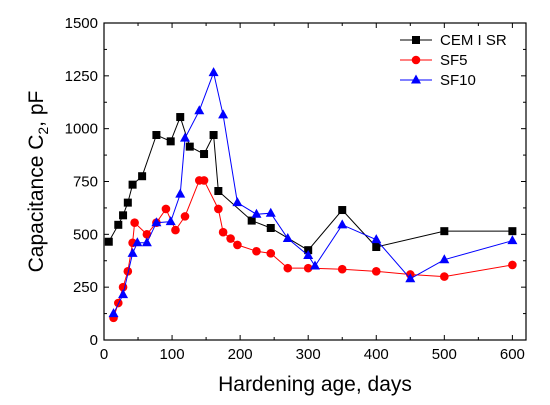 This screenshot has height=405, width=550. What do you see at coordinates (240, 354) in the screenshot?
I see `x-tick-label: 200` at bounding box center [240, 354].